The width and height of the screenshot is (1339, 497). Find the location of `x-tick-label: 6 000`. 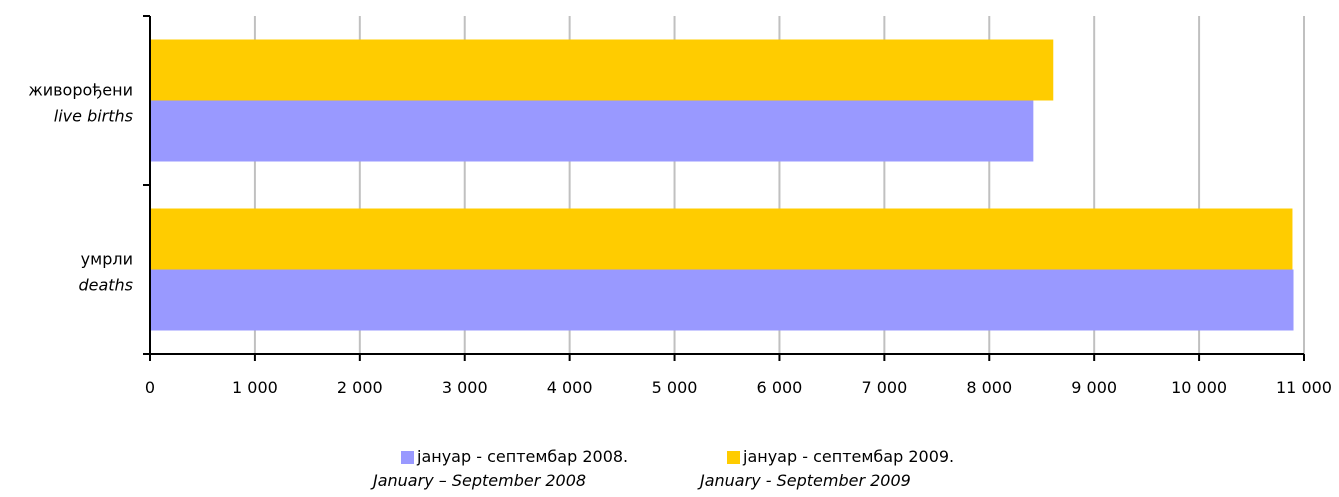

x-tick-label: 6 000 is located at coordinates (780, 387).